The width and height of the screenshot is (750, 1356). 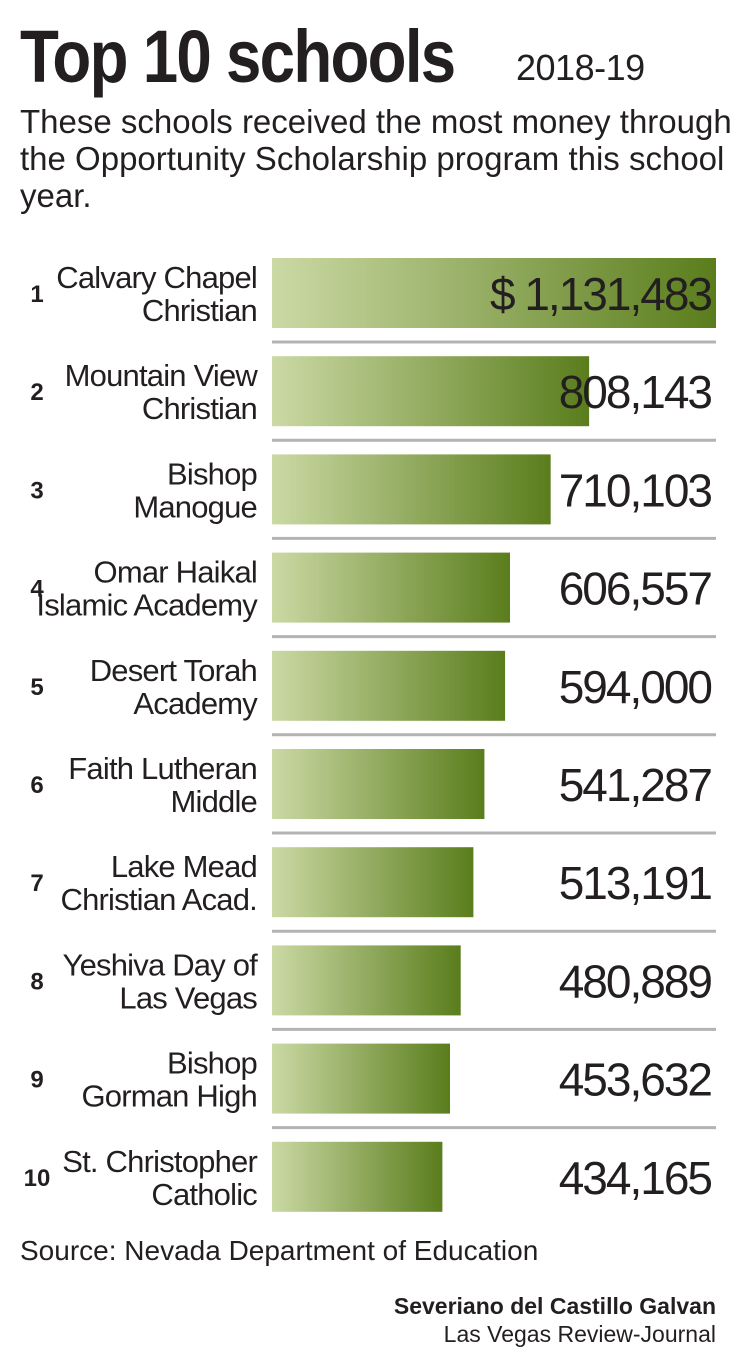 What do you see at coordinates (635, 1178) in the screenshot?
I see `value-label-10: 434,165` at bounding box center [635, 1178].